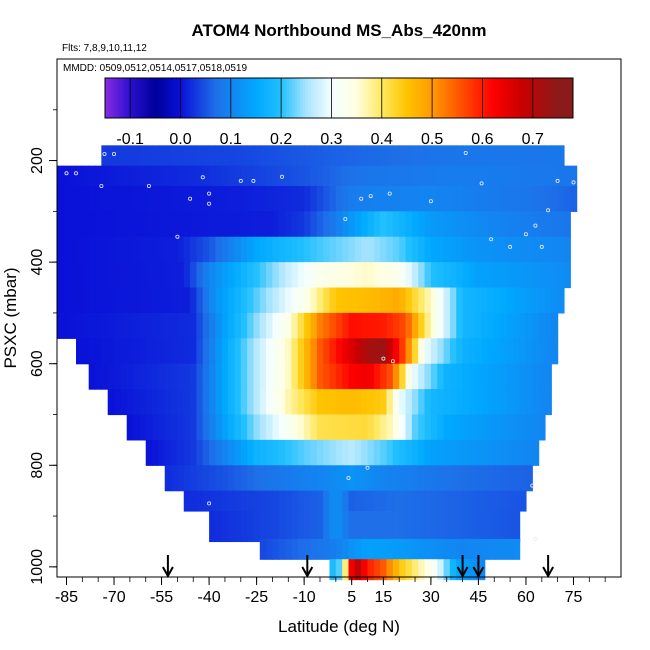 This screenshot has height=650, width=650. I want to click on x-tick-label: -85, so click(66, 597).